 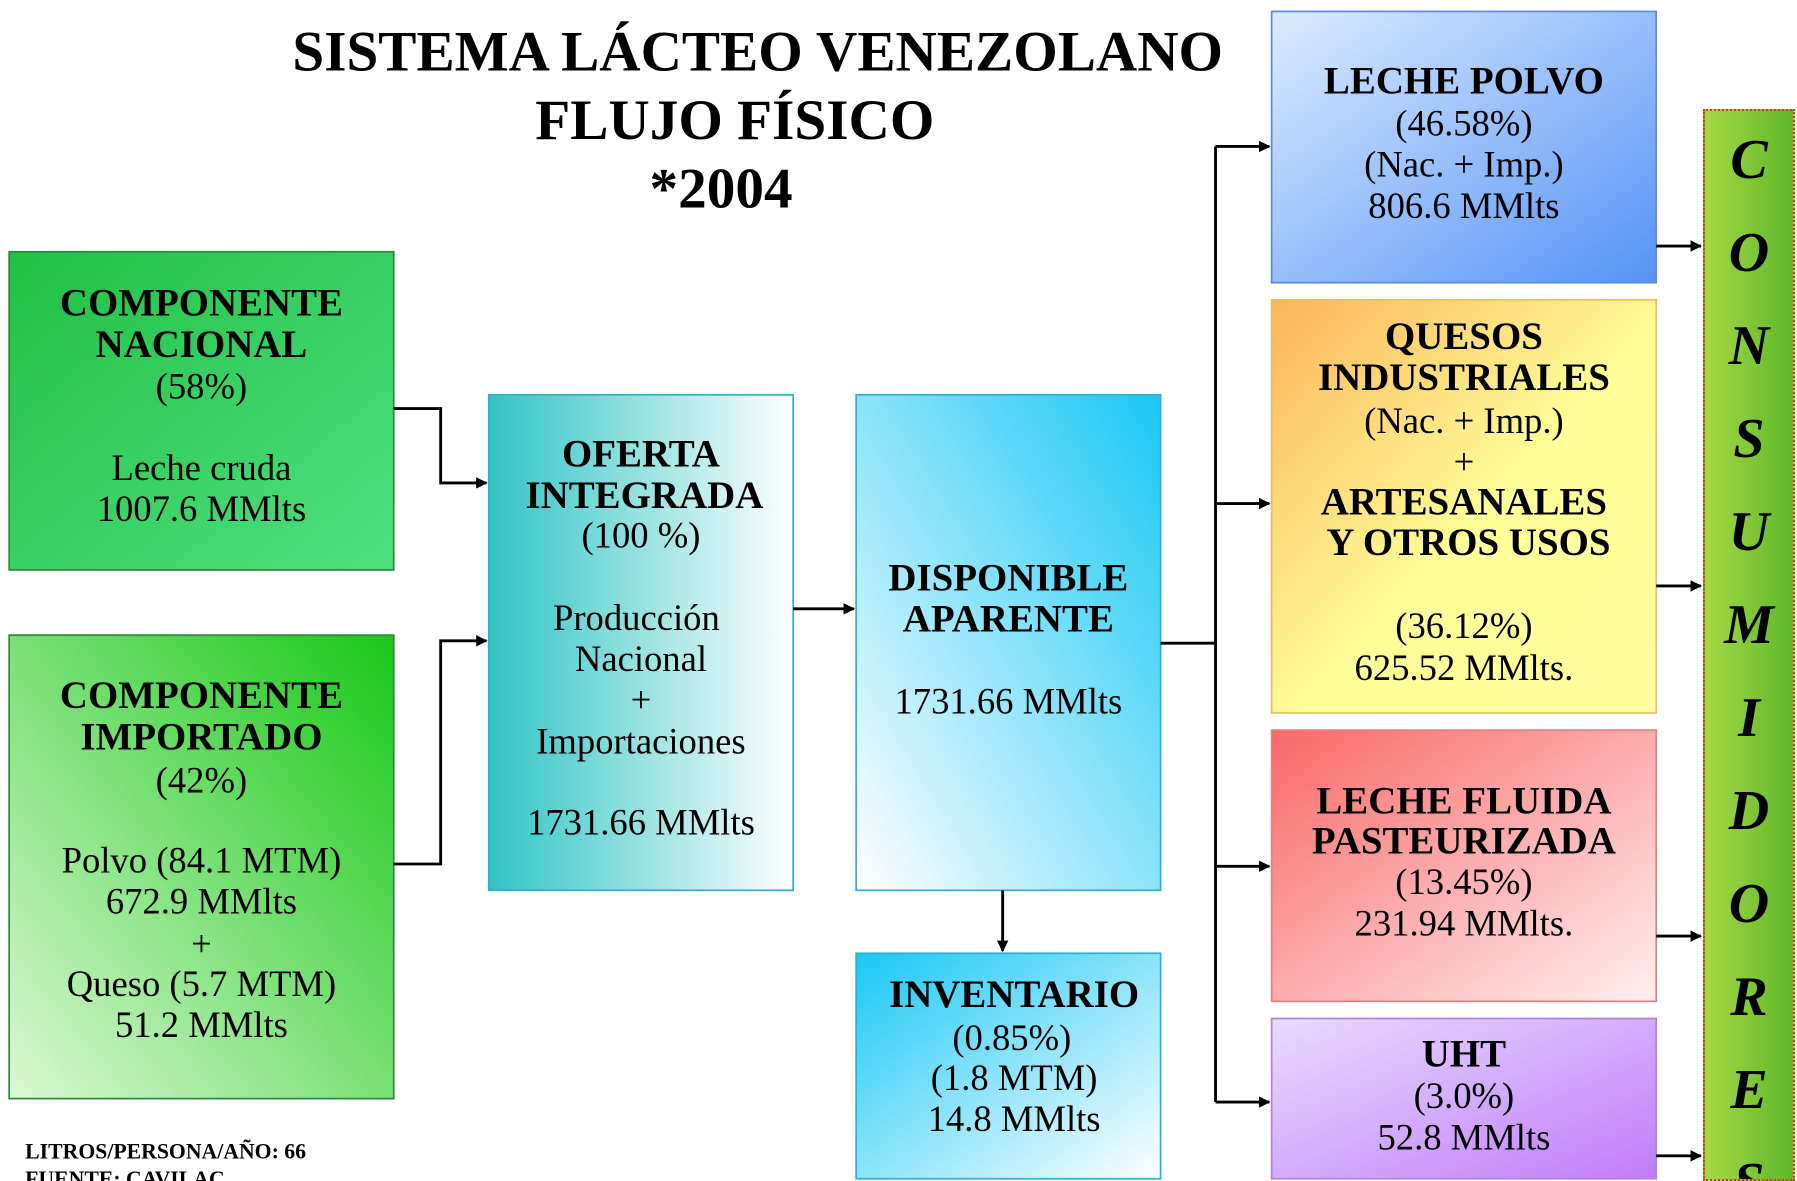 I want to click on node-label: OFERTA, so click(x=641, y=454).